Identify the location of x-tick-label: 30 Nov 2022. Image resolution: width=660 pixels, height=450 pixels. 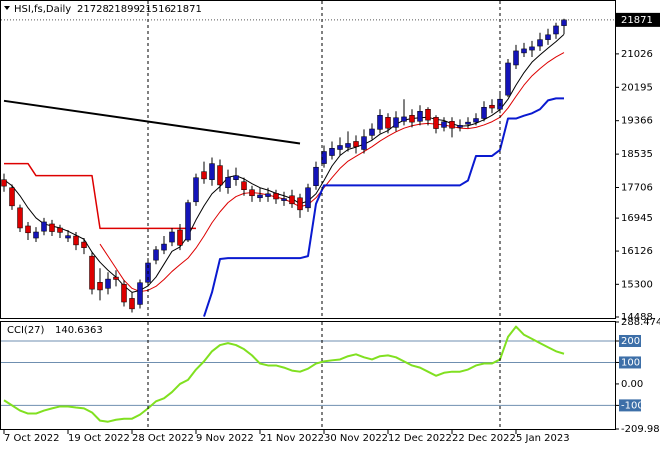
(356, 438).